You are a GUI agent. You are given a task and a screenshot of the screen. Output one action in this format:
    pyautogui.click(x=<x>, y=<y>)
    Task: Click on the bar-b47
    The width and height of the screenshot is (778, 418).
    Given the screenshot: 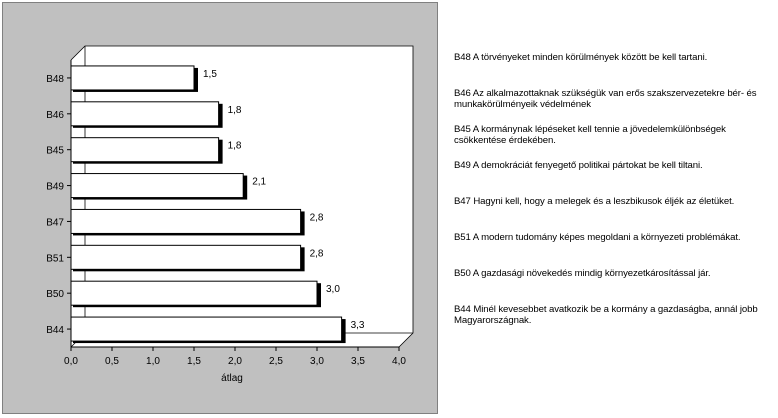 What is the action you would take?
    pyautogui.click(x=186, y=221)
    